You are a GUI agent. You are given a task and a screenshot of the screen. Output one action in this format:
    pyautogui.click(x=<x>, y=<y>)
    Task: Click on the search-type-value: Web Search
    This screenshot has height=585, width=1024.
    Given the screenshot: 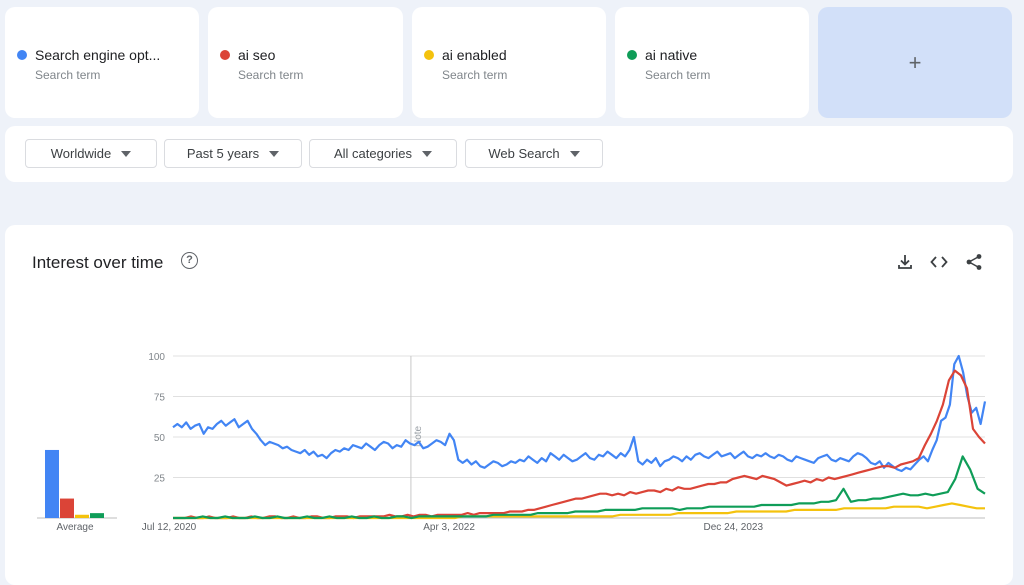 What is the action you would take?
    pyautogui.click(x=524, y=153)
    